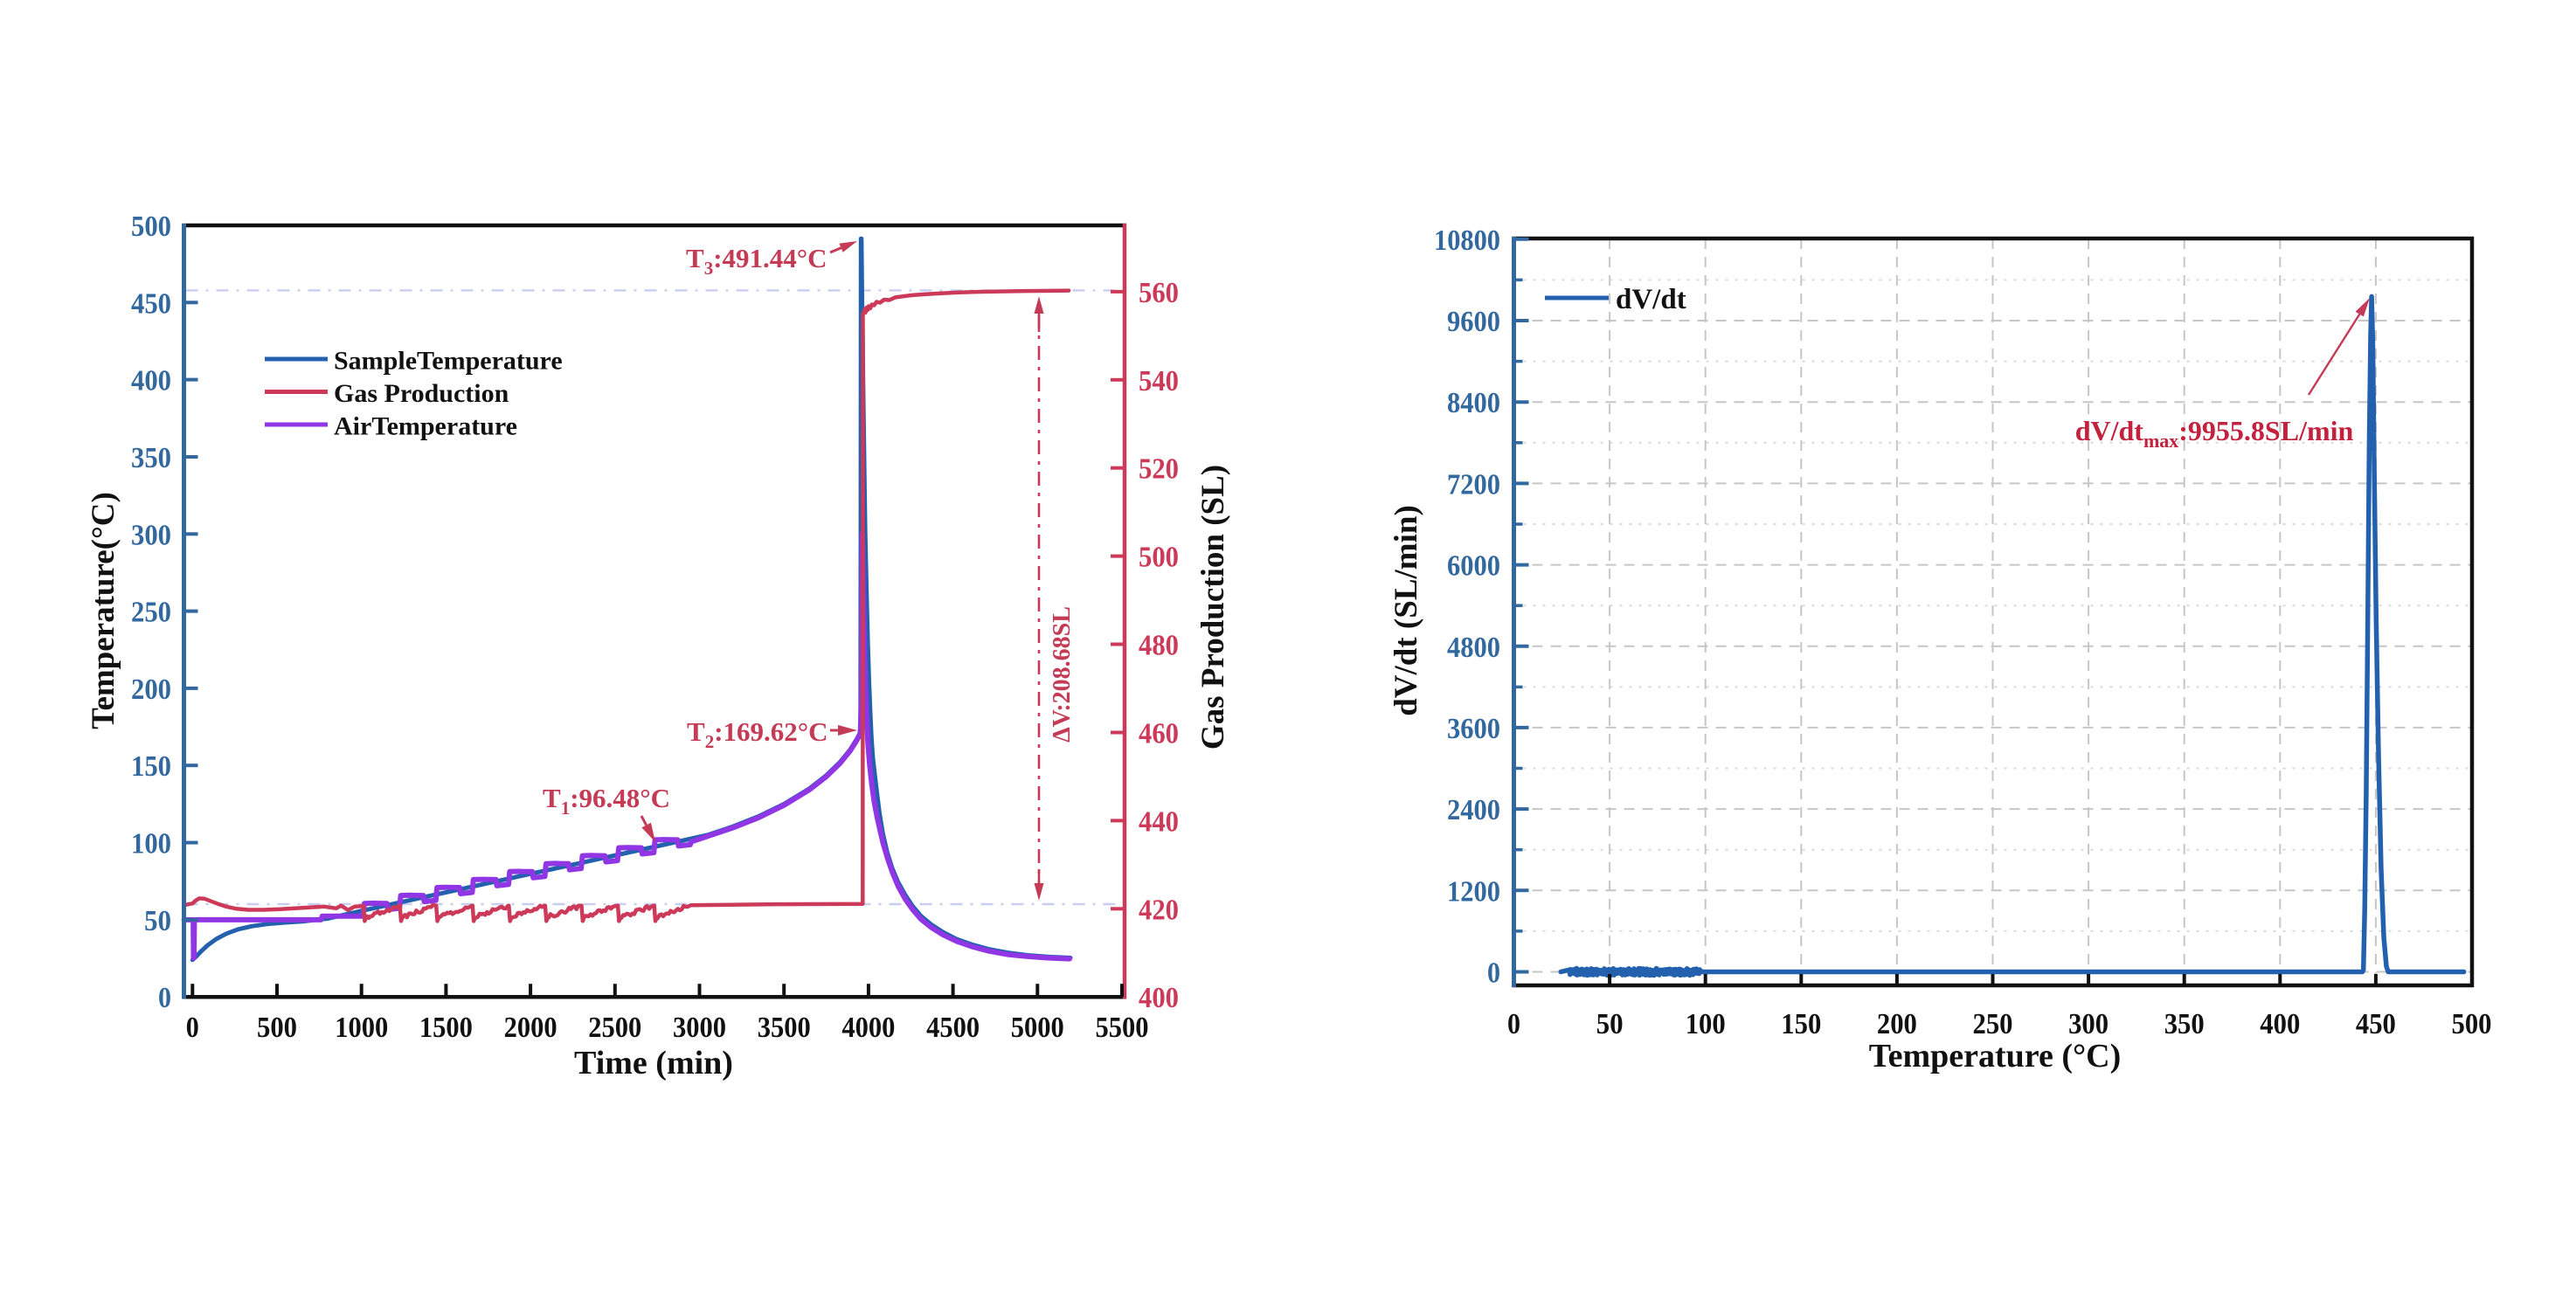 This screenshot has width=2576, height=1292. Describe the element at coordinates (757, 261) in the screenshot. I see `svg-text: T3:491.44°C` at that location.